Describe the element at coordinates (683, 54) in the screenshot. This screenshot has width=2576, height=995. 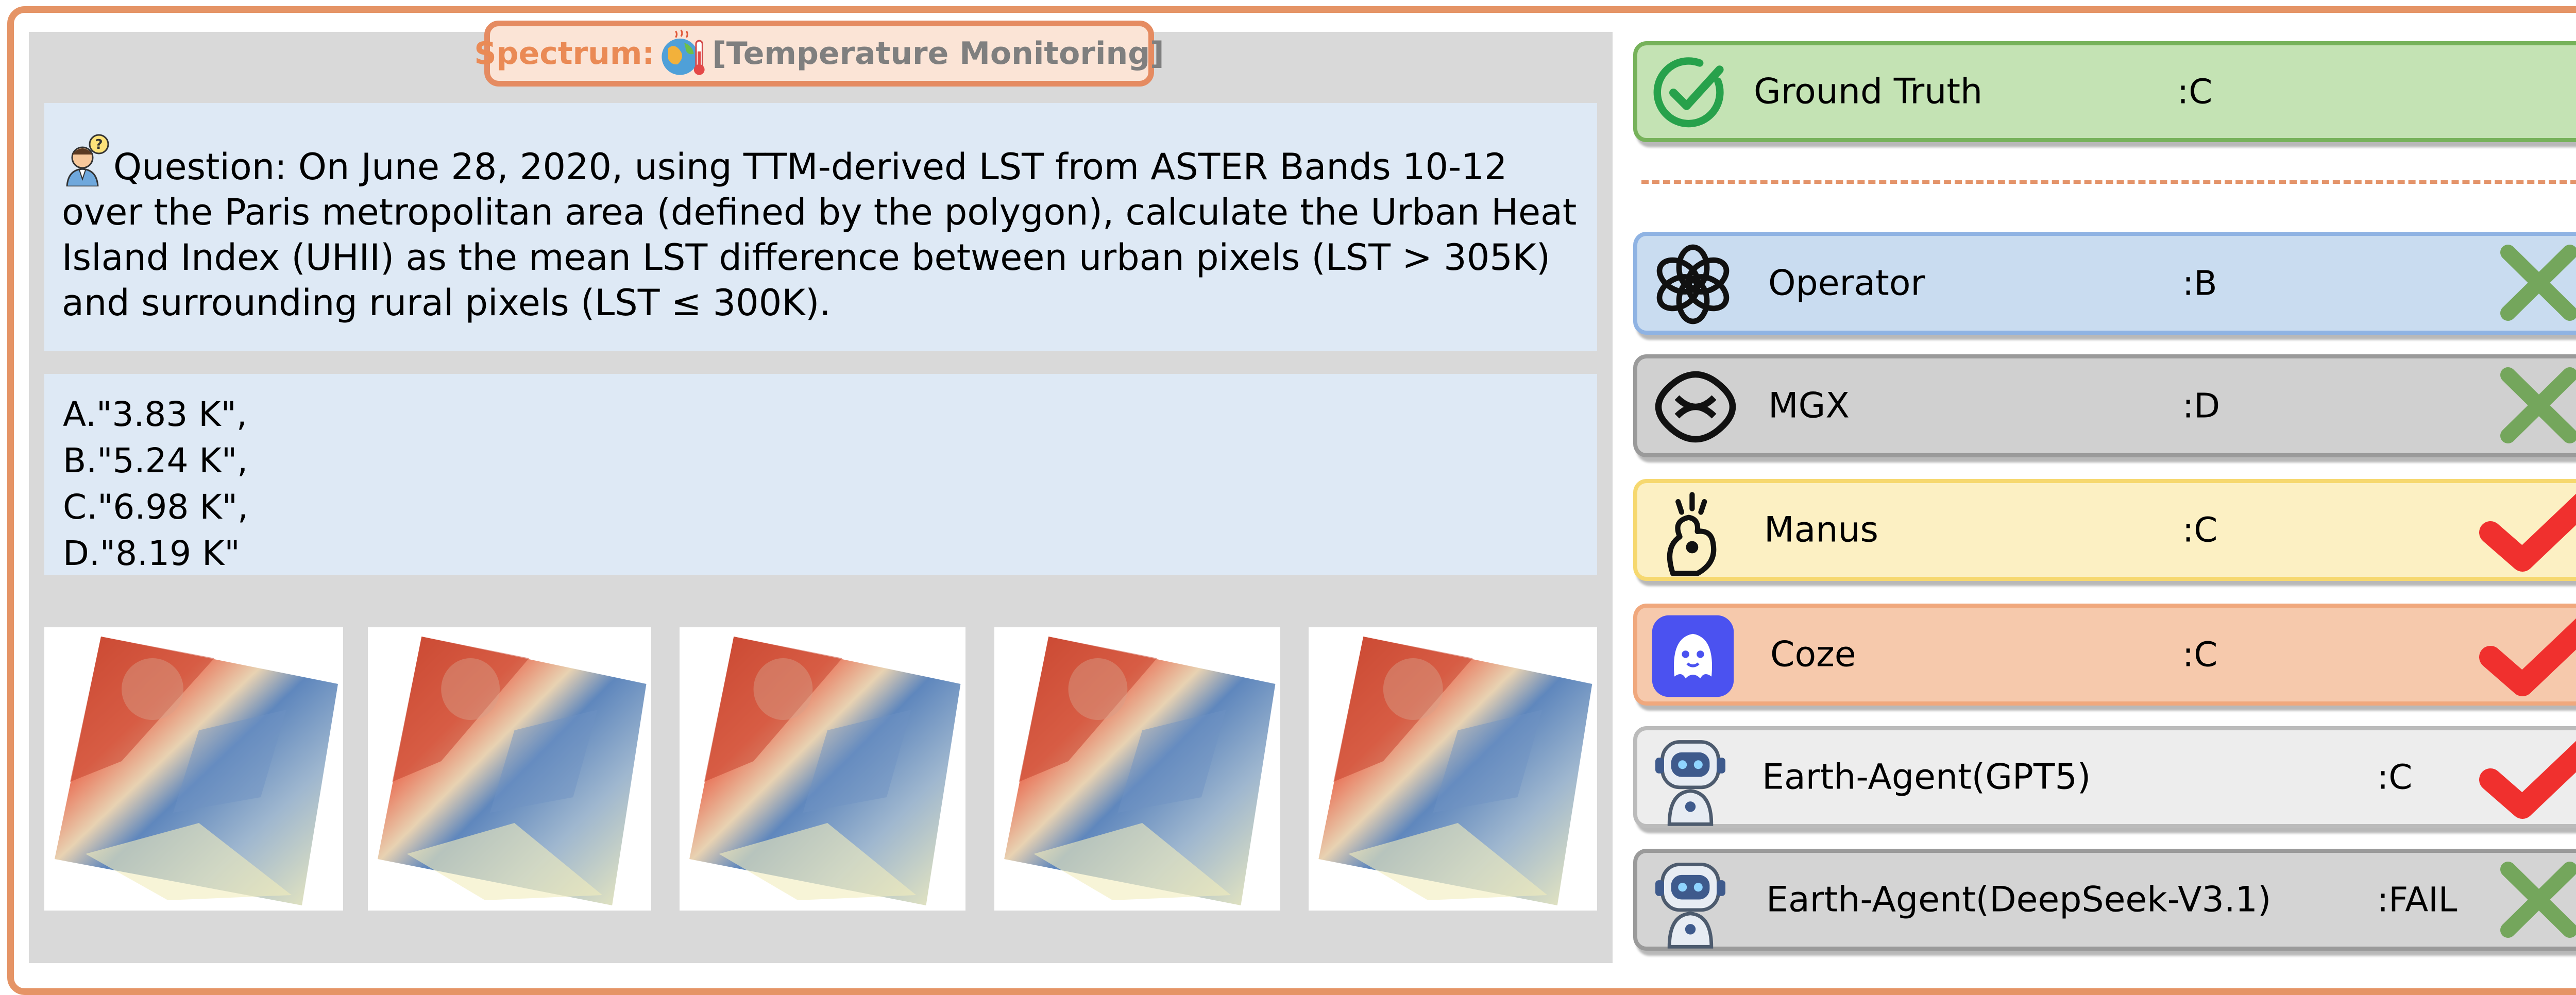
I see `globe-thermometer-icon` at that location.